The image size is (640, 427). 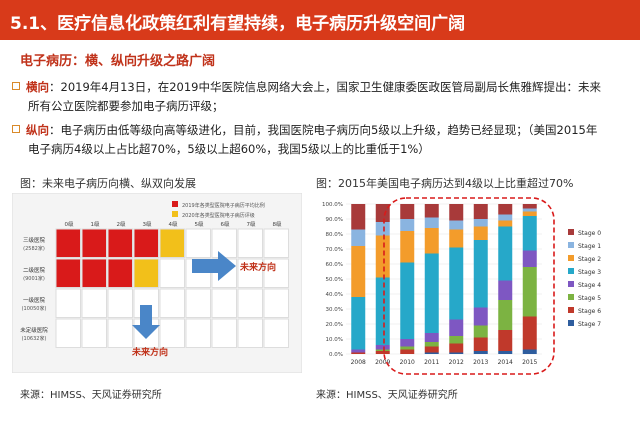 I want to click on arrow-down-label: 未来方向, so click(x=149, y=352).